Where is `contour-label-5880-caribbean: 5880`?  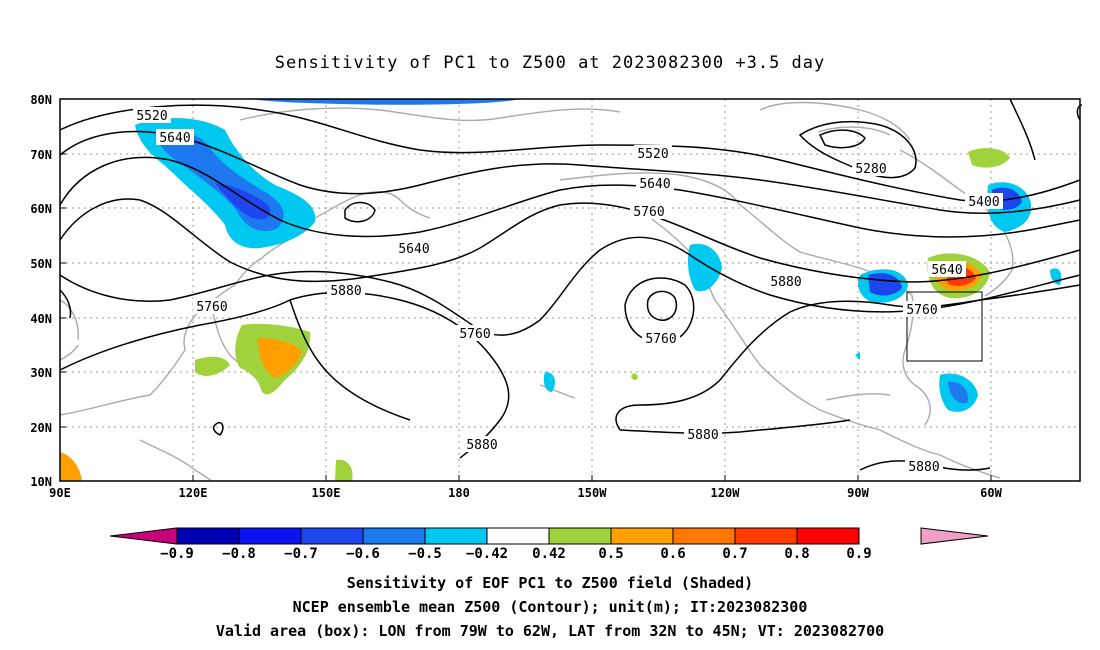
contour-label-5880-caribbean: 5880 is located at coordinates (923, 467).